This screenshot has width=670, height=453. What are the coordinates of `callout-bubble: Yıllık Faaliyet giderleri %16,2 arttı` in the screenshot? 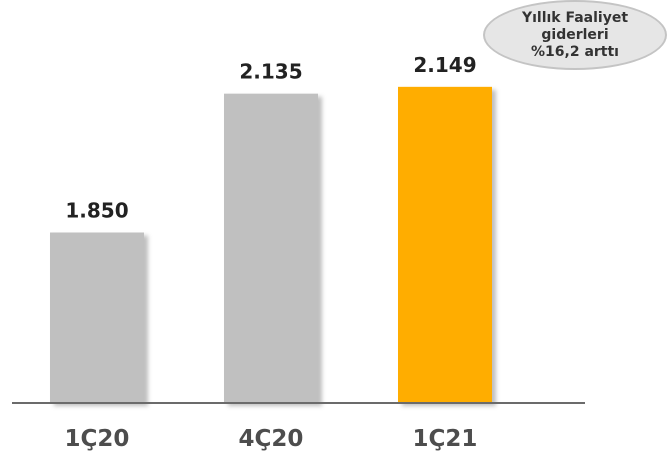 It's located at (575, 35).